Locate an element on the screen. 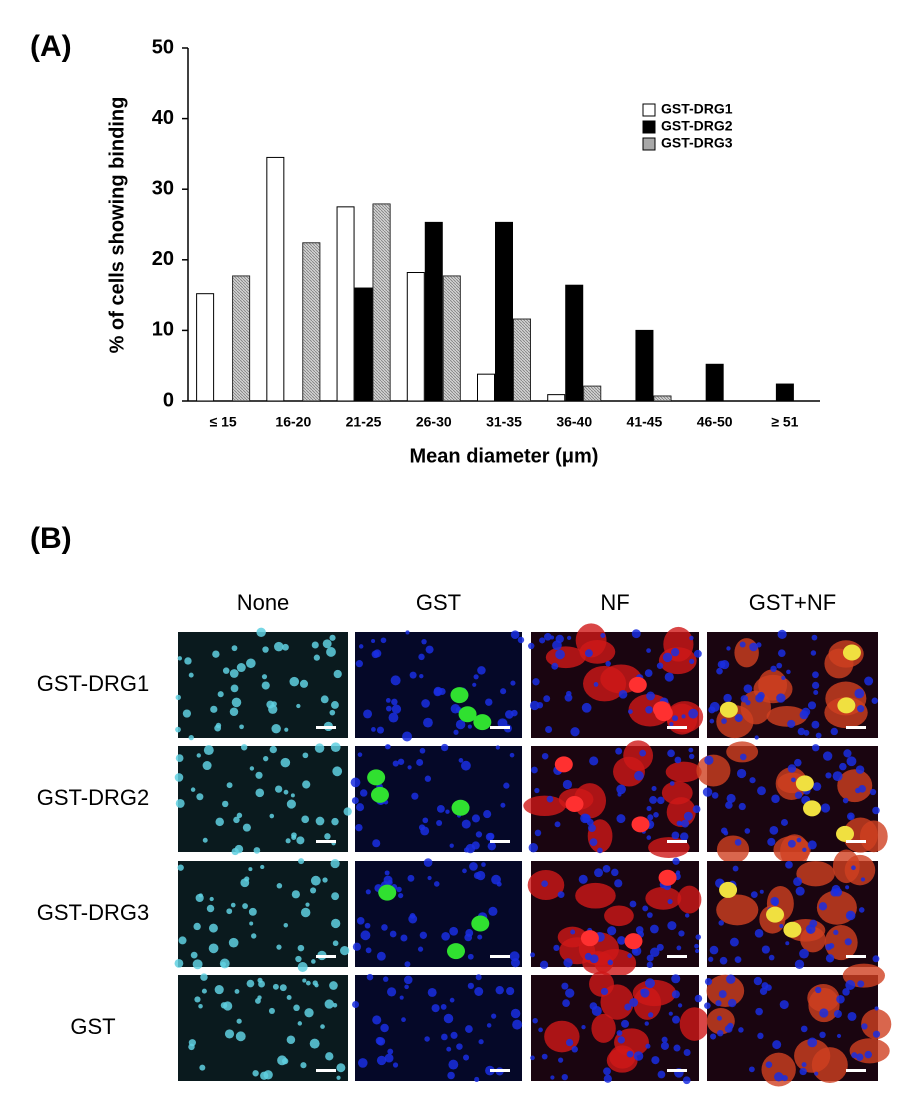  x-tick-label: 41-45 is located at coordinates (645, 422).